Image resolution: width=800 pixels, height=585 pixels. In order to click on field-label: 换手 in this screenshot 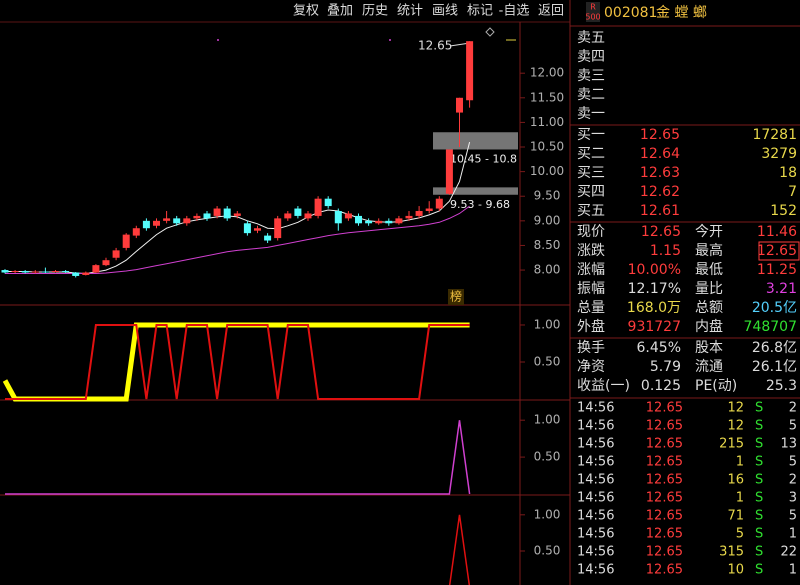, I will do `click(591, 347)`.